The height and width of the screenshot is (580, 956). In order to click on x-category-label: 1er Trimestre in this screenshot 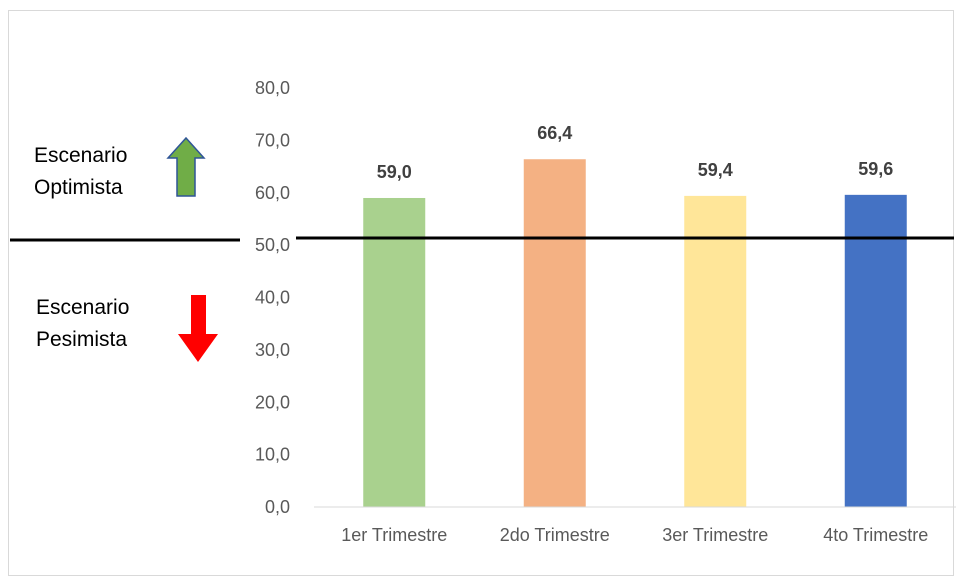, I will do `click(394, 535)`.